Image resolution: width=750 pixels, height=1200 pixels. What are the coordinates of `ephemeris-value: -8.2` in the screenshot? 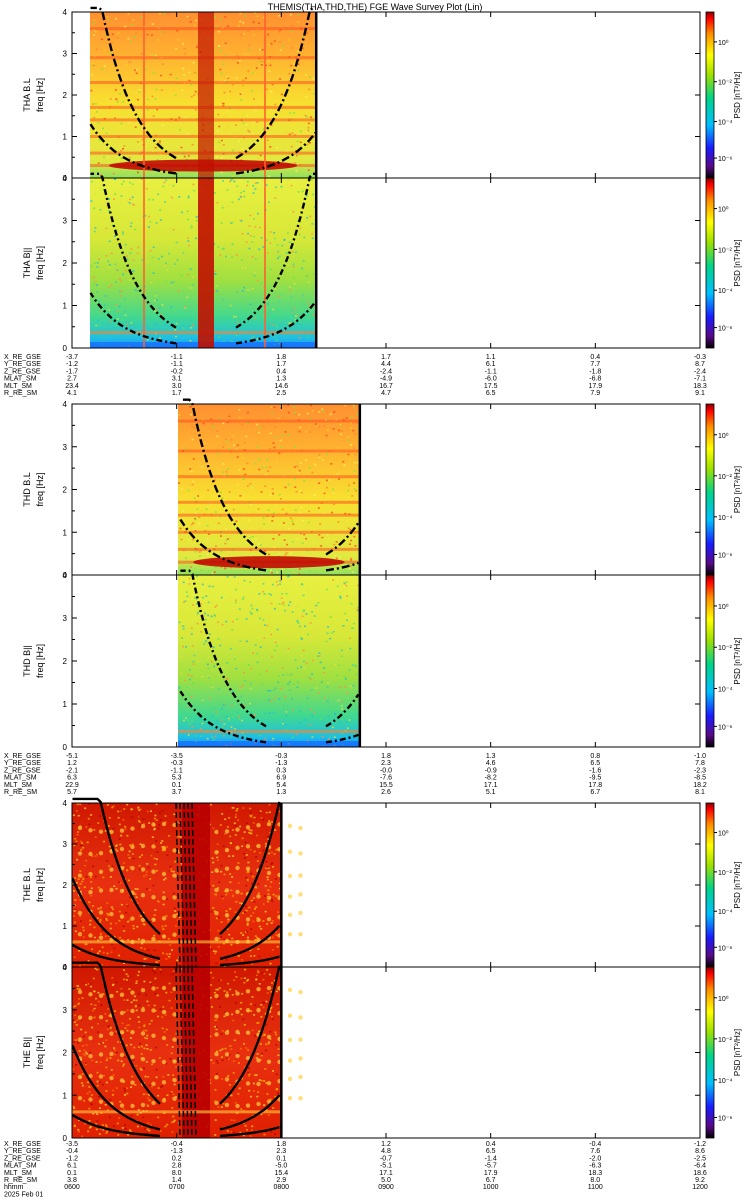 It's located at (491, 778).